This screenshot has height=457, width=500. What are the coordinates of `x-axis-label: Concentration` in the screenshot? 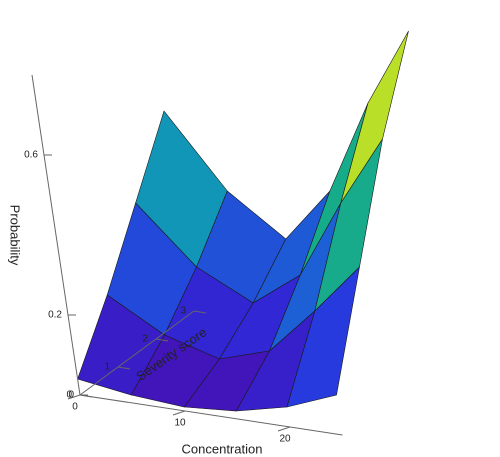 It's located at (222, 448).